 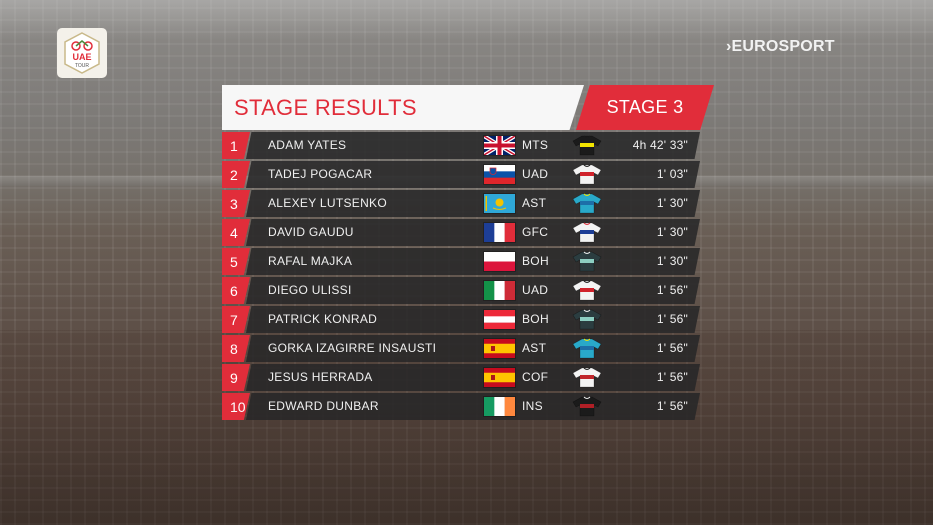 I want to click on result-row: 9 JESUS HERRADA COF 1' 56", so click(x=461, y=377).